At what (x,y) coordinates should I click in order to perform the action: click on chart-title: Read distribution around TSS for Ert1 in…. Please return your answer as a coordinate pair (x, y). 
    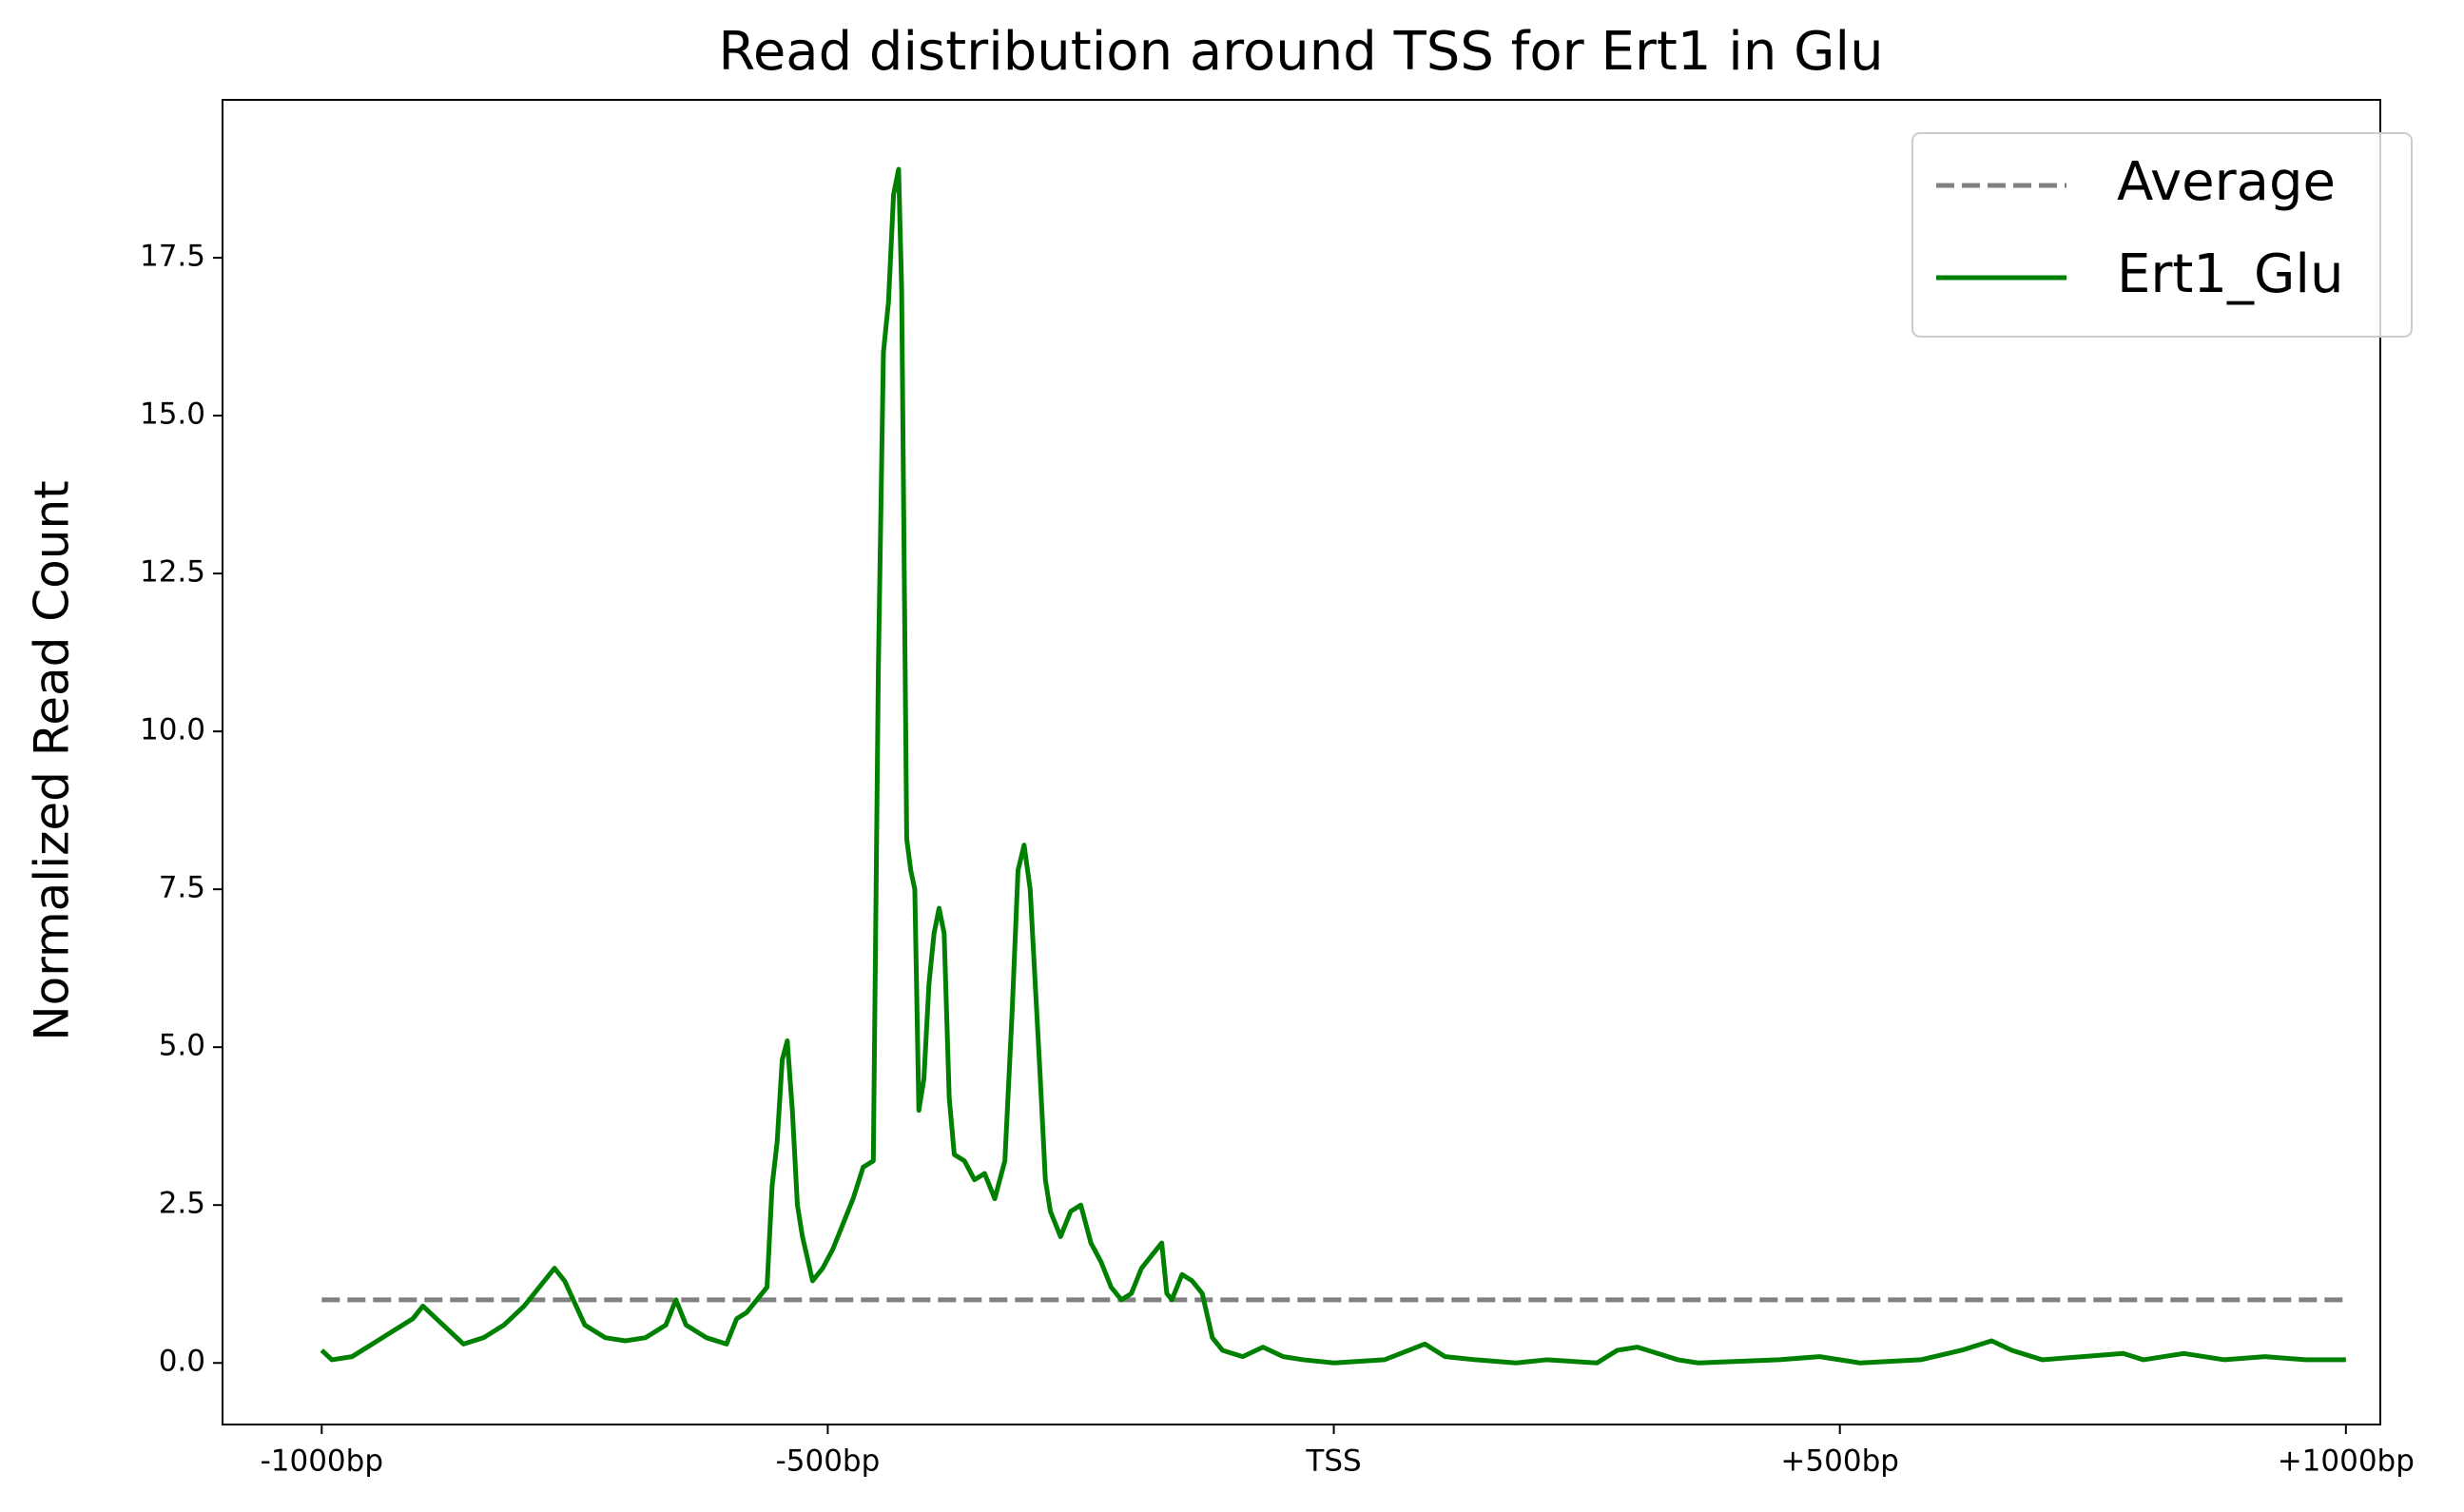
    Looking at the image, I should click on (1301, 52).